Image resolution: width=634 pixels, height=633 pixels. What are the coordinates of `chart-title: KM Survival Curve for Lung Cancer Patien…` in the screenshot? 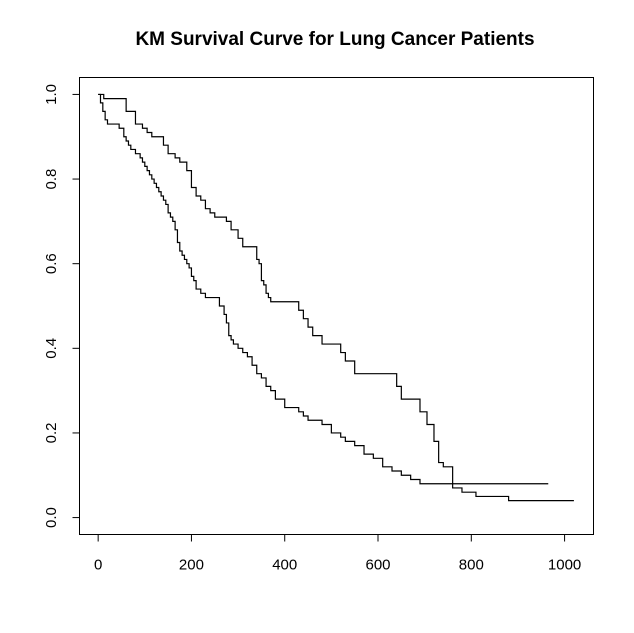 It's located at (335, 39).